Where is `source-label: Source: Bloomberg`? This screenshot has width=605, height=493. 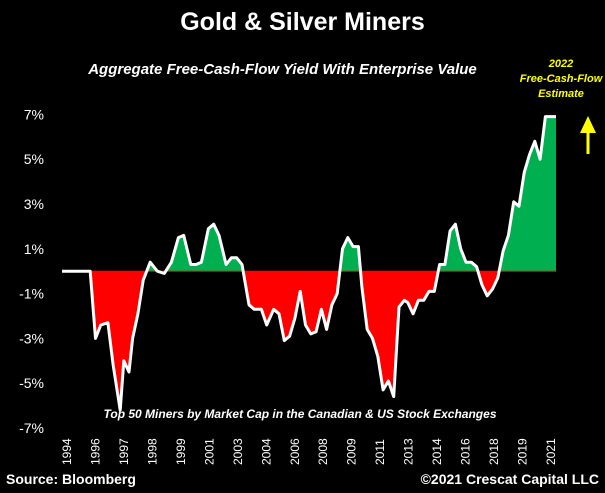 source-label: Source: Bloomberg is located at coordinates (71, 479).